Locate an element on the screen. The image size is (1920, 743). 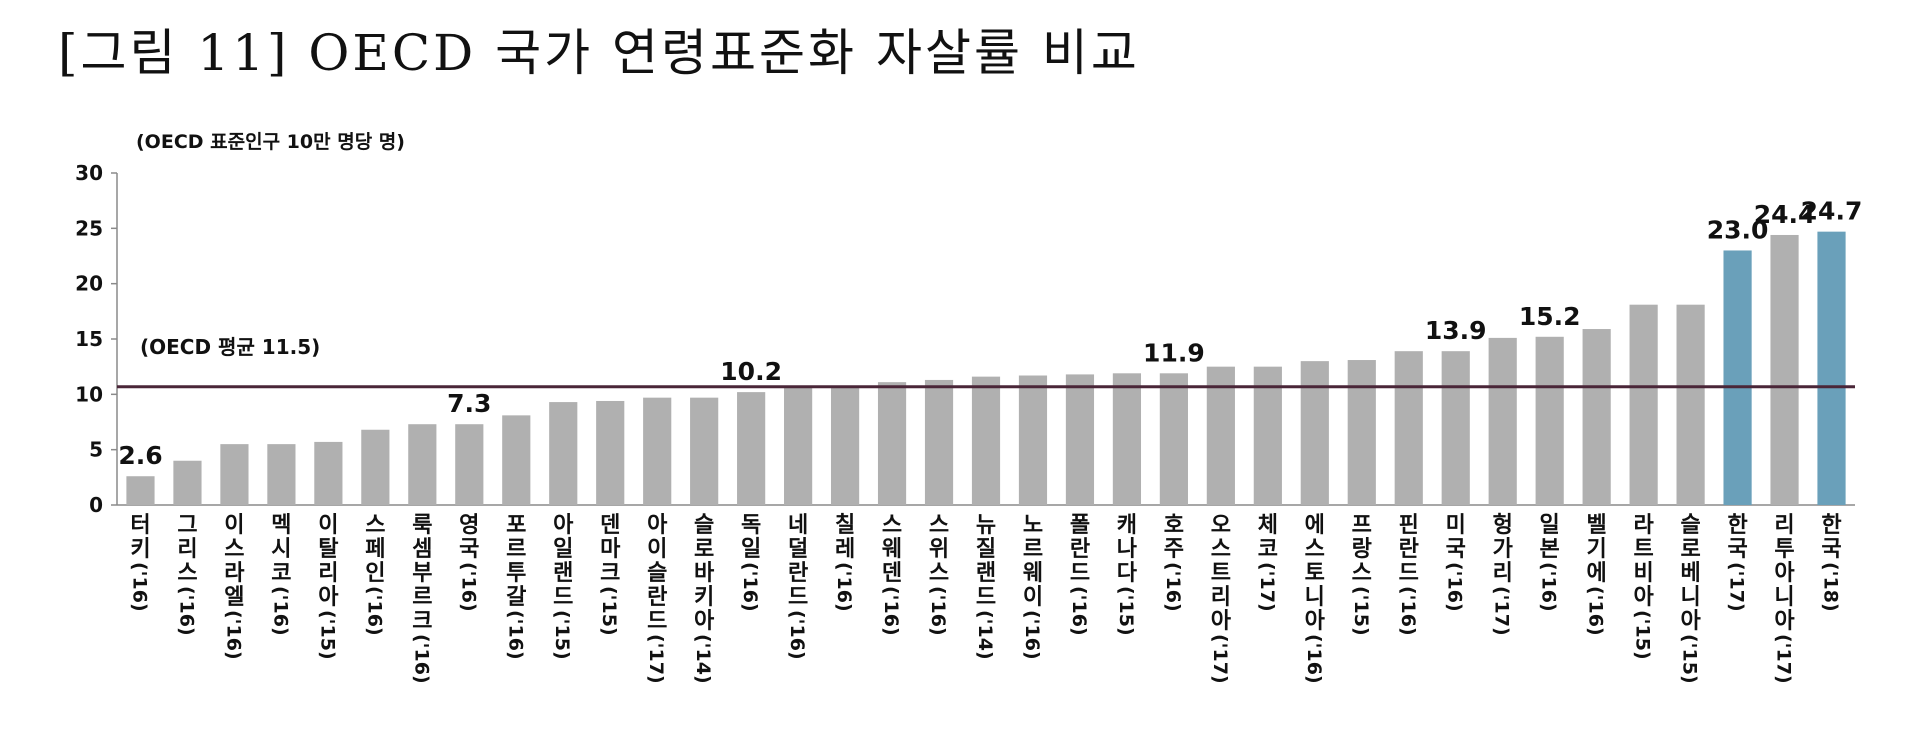
y-tick-label: 5 is located at coordinates (96, 450).